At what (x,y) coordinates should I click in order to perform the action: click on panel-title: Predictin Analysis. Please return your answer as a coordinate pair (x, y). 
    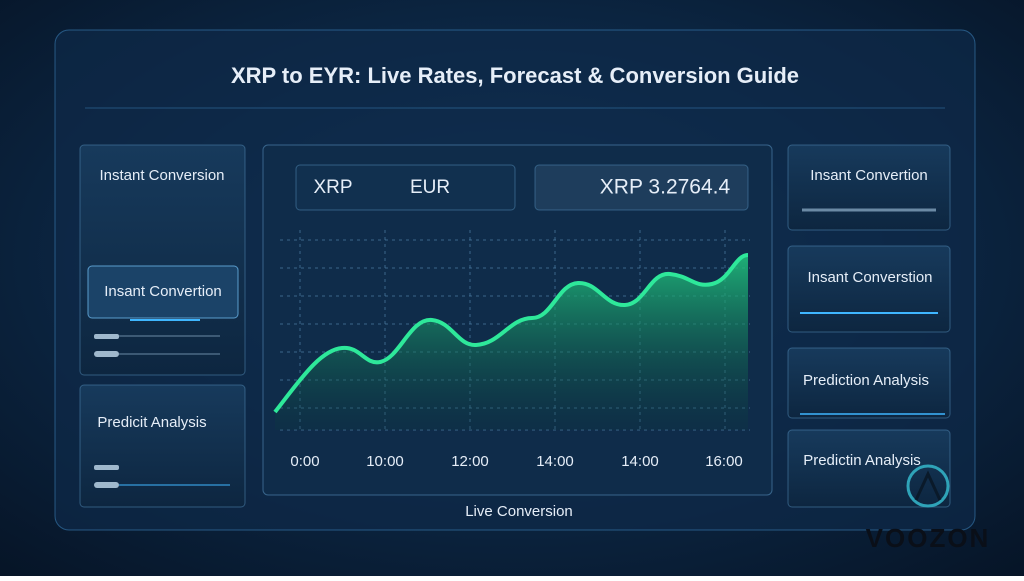
    Looking at the image, I should click on (862, 460).